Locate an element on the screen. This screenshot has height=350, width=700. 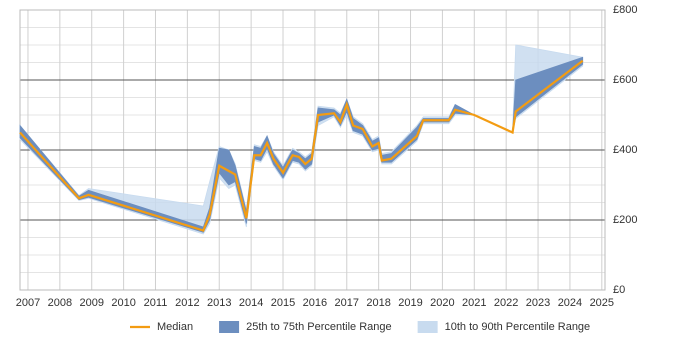
y-tick-label: £800 is located at coordinates (625, 10).